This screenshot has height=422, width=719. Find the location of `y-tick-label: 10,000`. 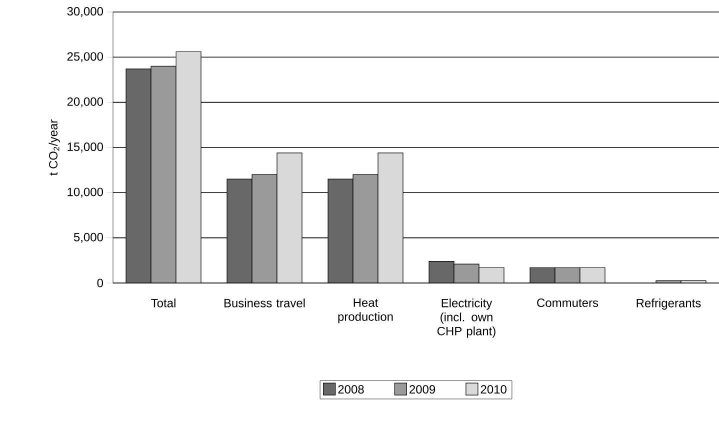

y-tick-label: 10,000 is located at coordinates (86, 193).